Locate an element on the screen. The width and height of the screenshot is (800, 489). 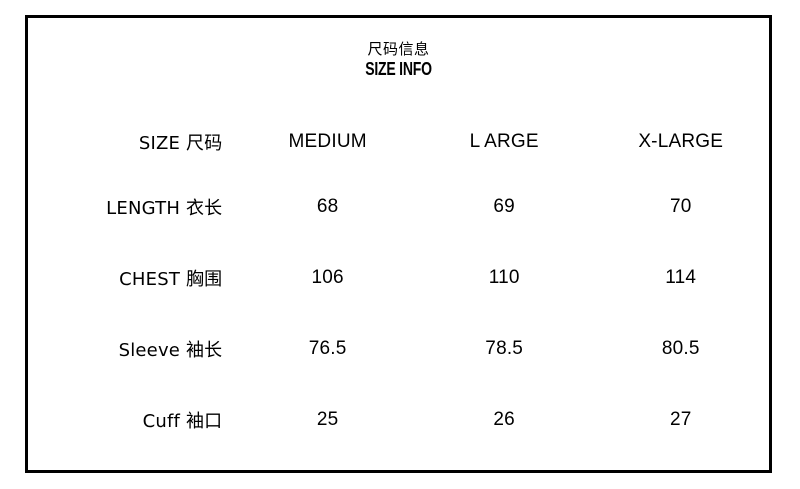
column-header-medium: MEDIUM is located at coordinates (327, 141).